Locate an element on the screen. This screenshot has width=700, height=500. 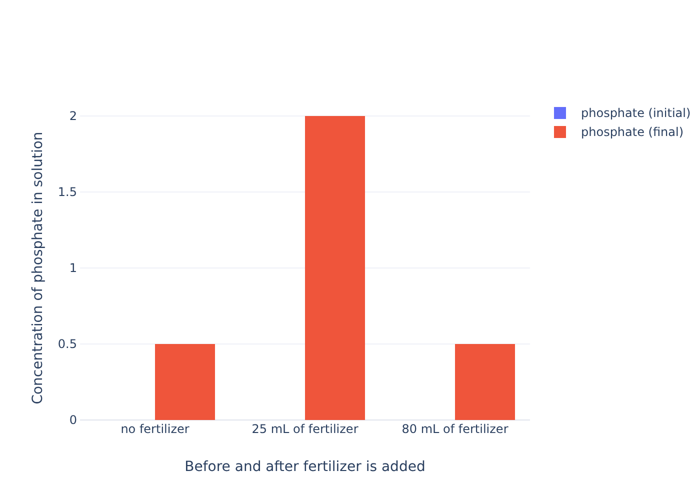
legend-label: phosphate (initial) is located at coordinates (636, 113).